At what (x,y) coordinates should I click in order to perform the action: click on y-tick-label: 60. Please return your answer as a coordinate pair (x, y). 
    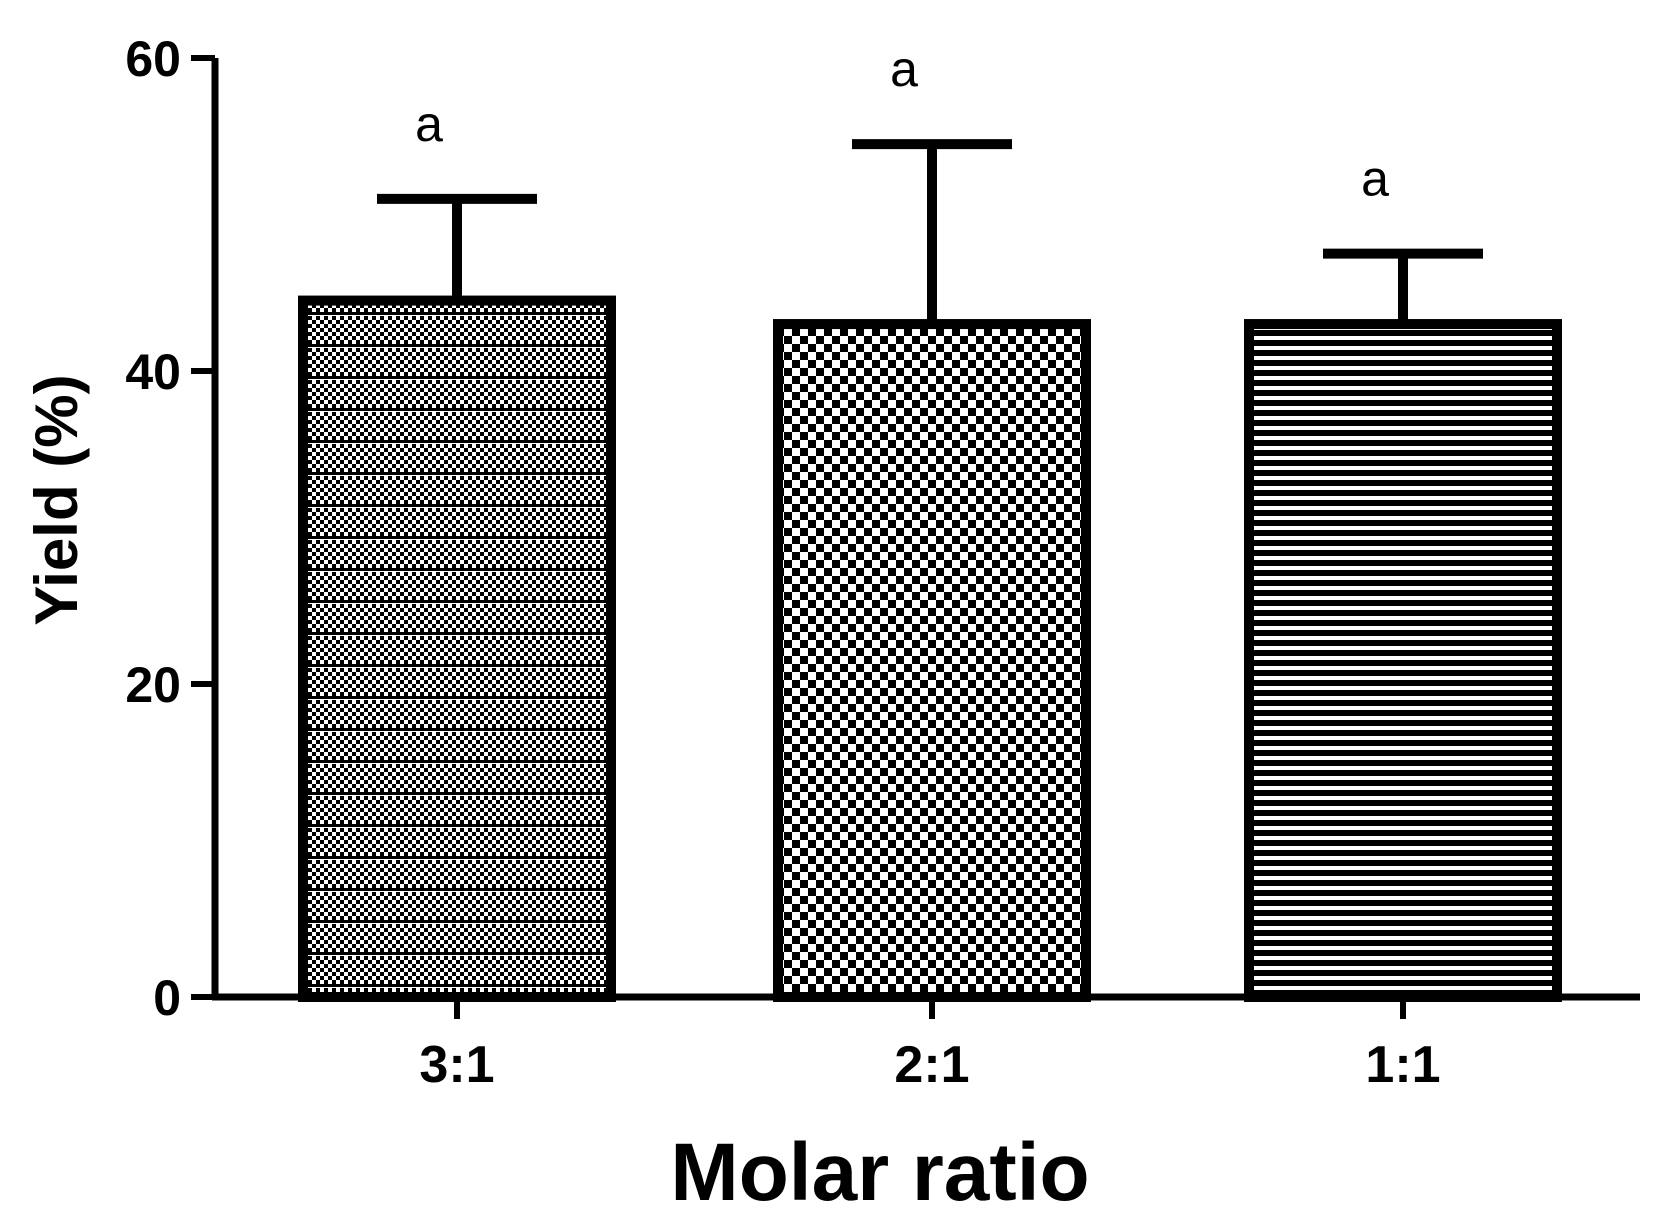
    Looking at the image, I should click on (153, 59).